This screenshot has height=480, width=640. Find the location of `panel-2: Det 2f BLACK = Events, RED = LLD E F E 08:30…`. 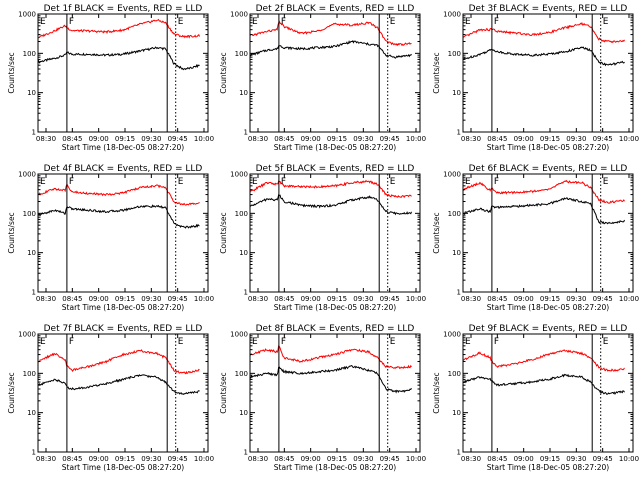

panel-2: Det 2f BLACK = Events, RED = LLD E F E 08:30… is located at coordinates (322, 78).